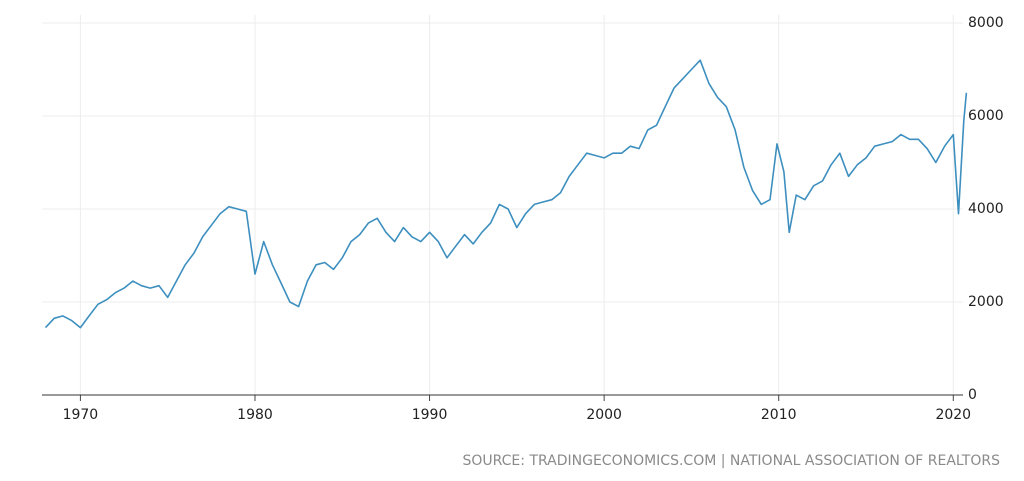 Image resolution: width=1024 pixels, height=481 pixels. Describe the element at coordinates (779, 415) in the screenshot. I see `x-tick-label: 2010` at that location.